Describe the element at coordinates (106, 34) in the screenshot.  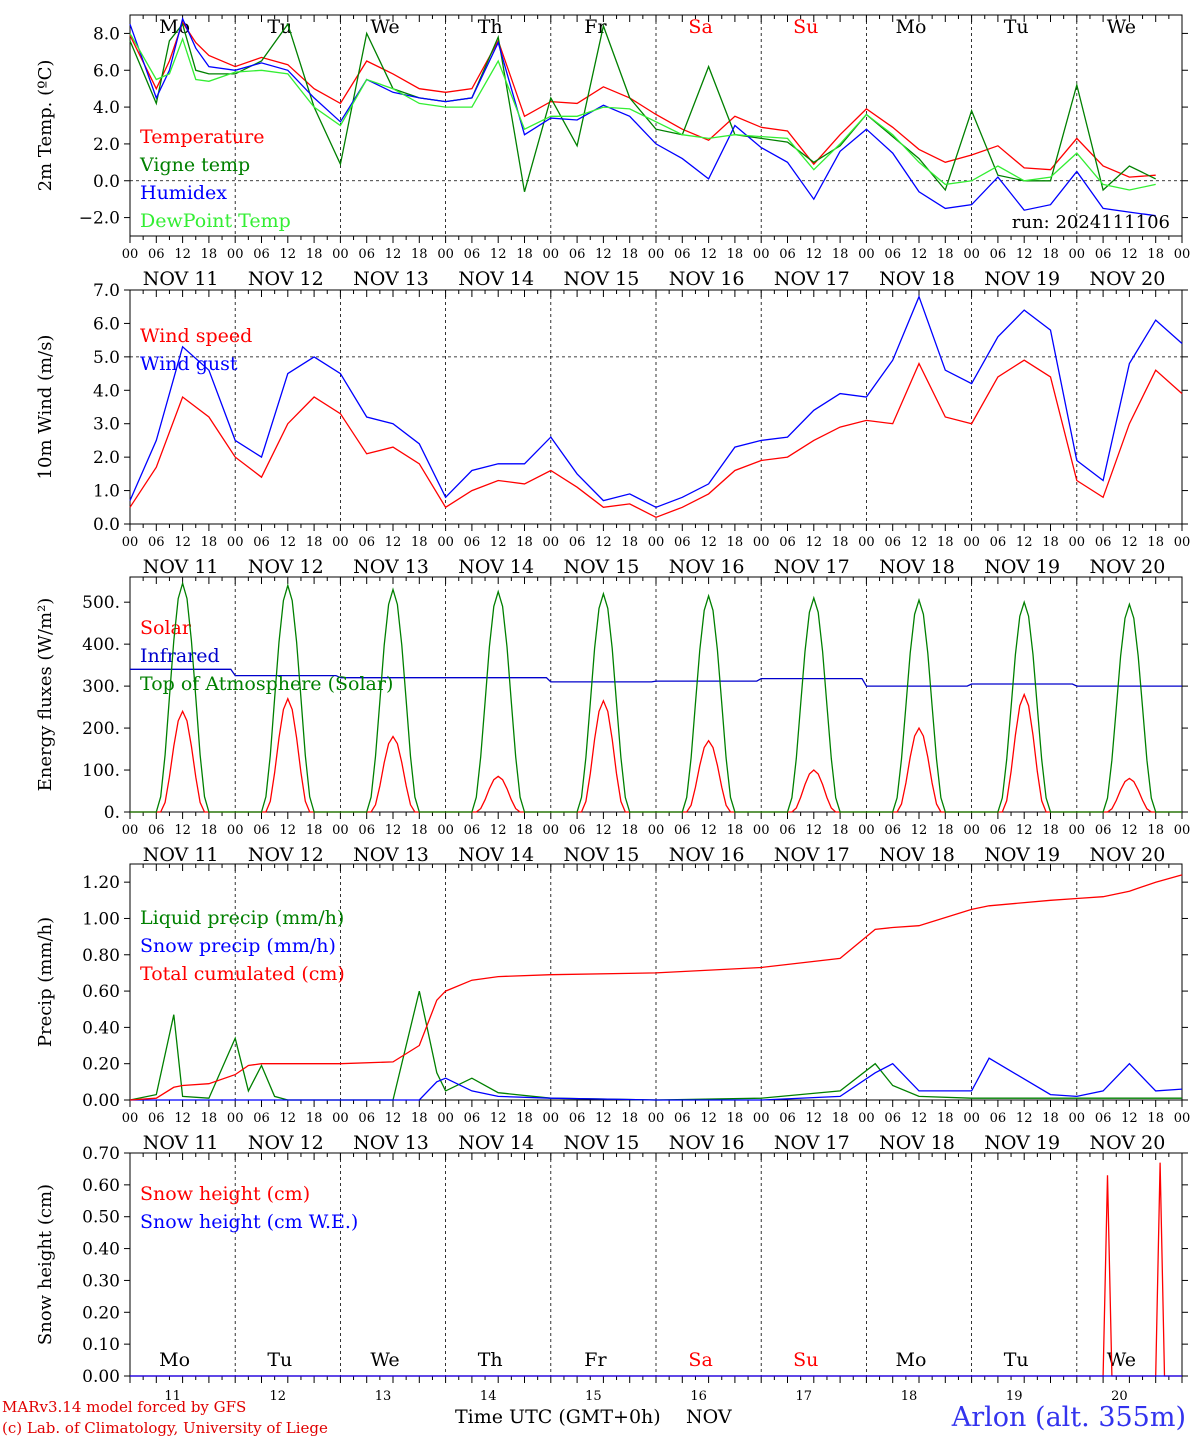
I see `y-tick-label: 8.0` at that location.